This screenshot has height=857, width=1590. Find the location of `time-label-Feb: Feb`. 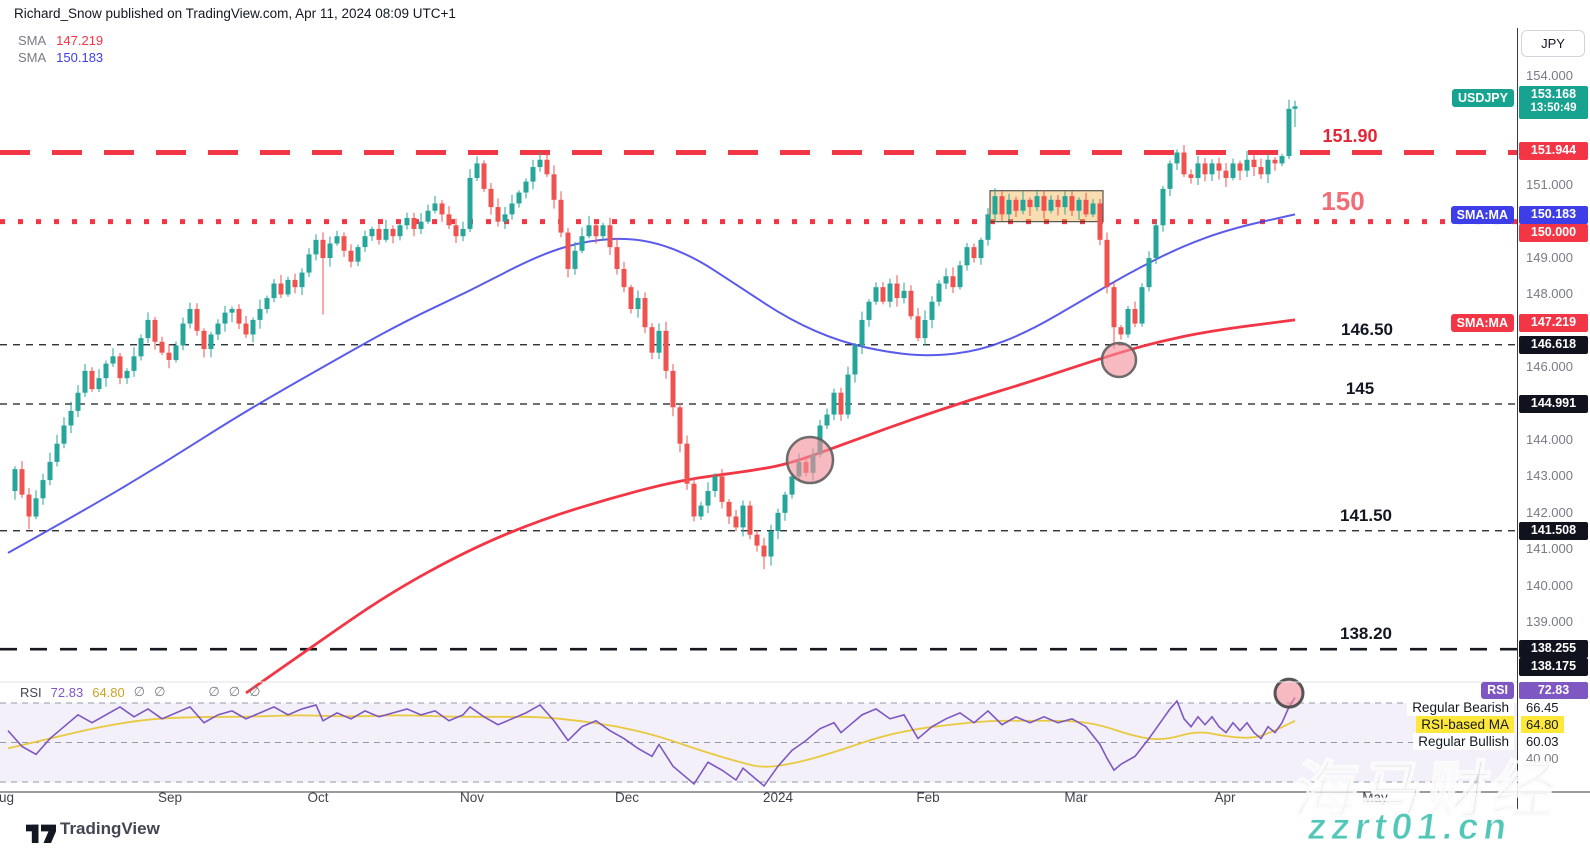

time-label-Feb: Feb is located at coordinates (928, 797).